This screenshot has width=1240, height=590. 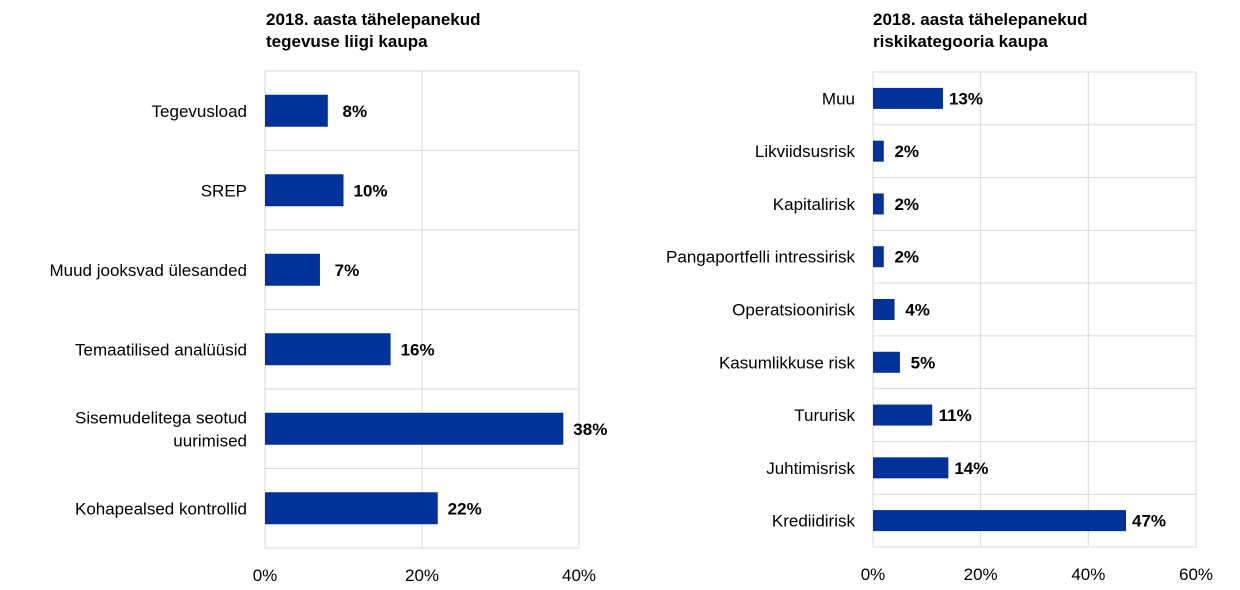 What do you see at coordinates (161, 417) in the screenshot?
I see `category-label: Sisemudelitega seotud` at bounding box center [161, 417].